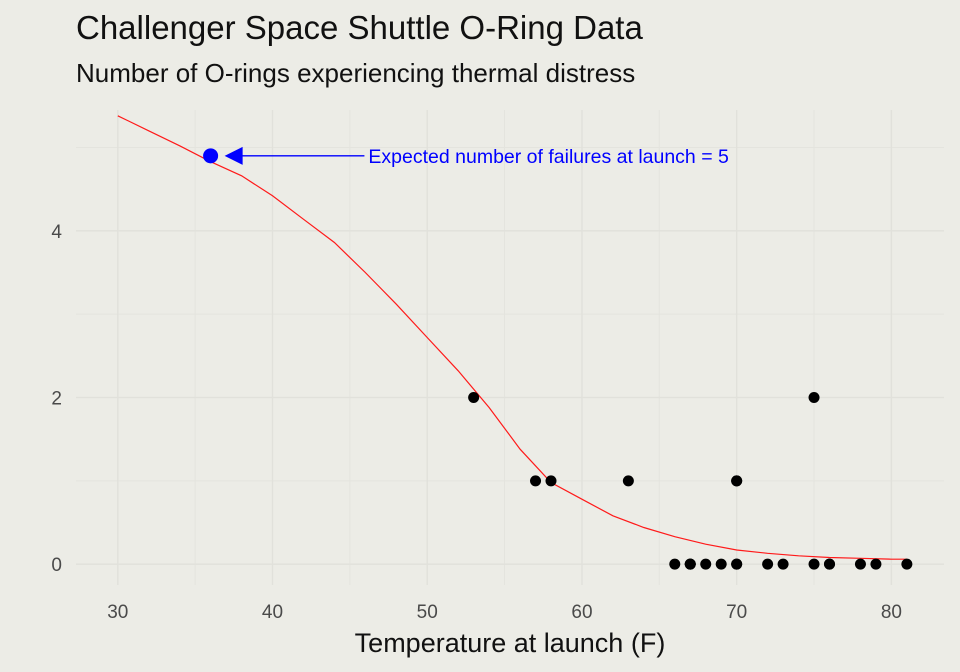  I want to click on y-tick-label: 2, so click(56, 399).